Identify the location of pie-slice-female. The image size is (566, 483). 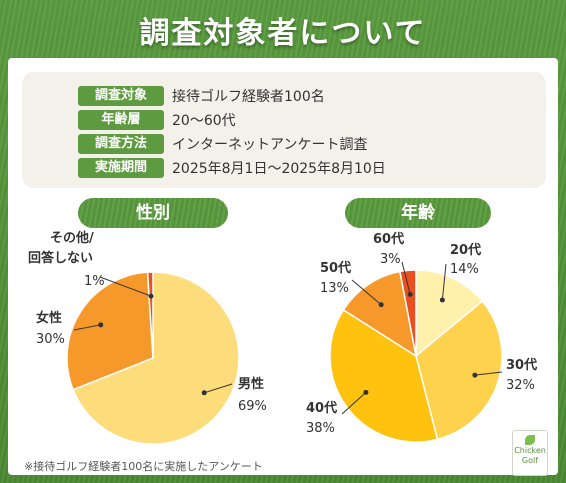
(110, 331).